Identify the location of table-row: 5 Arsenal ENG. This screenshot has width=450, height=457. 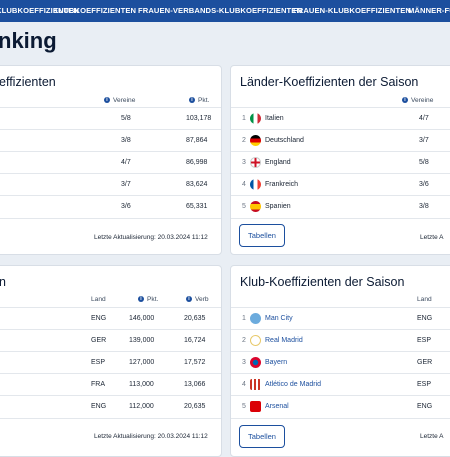
(340, 407).